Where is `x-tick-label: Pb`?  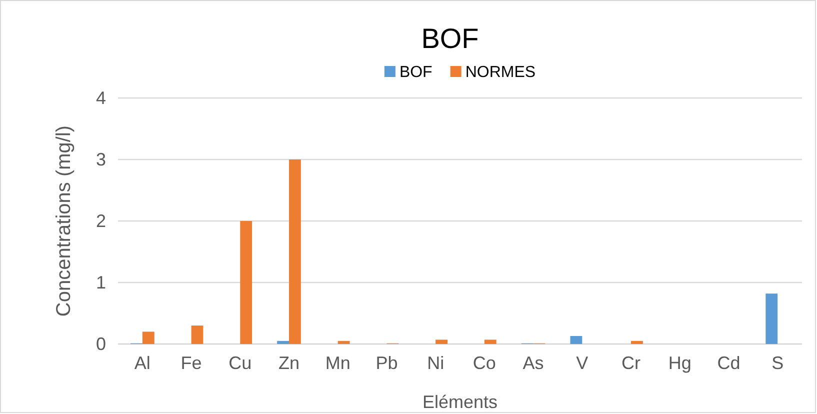
x-tick-label: Pb is located at coordinates (387, 362).